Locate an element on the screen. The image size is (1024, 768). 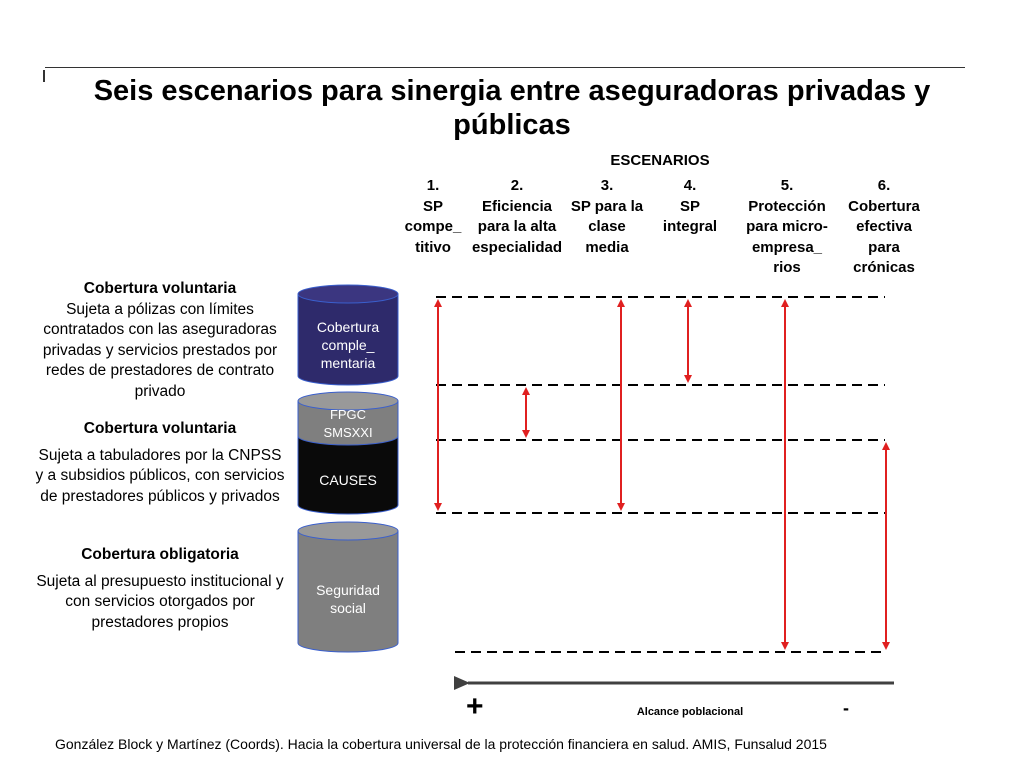
scenario-3-label: 3. SP para la clase media is located at coordinates (607, 216).